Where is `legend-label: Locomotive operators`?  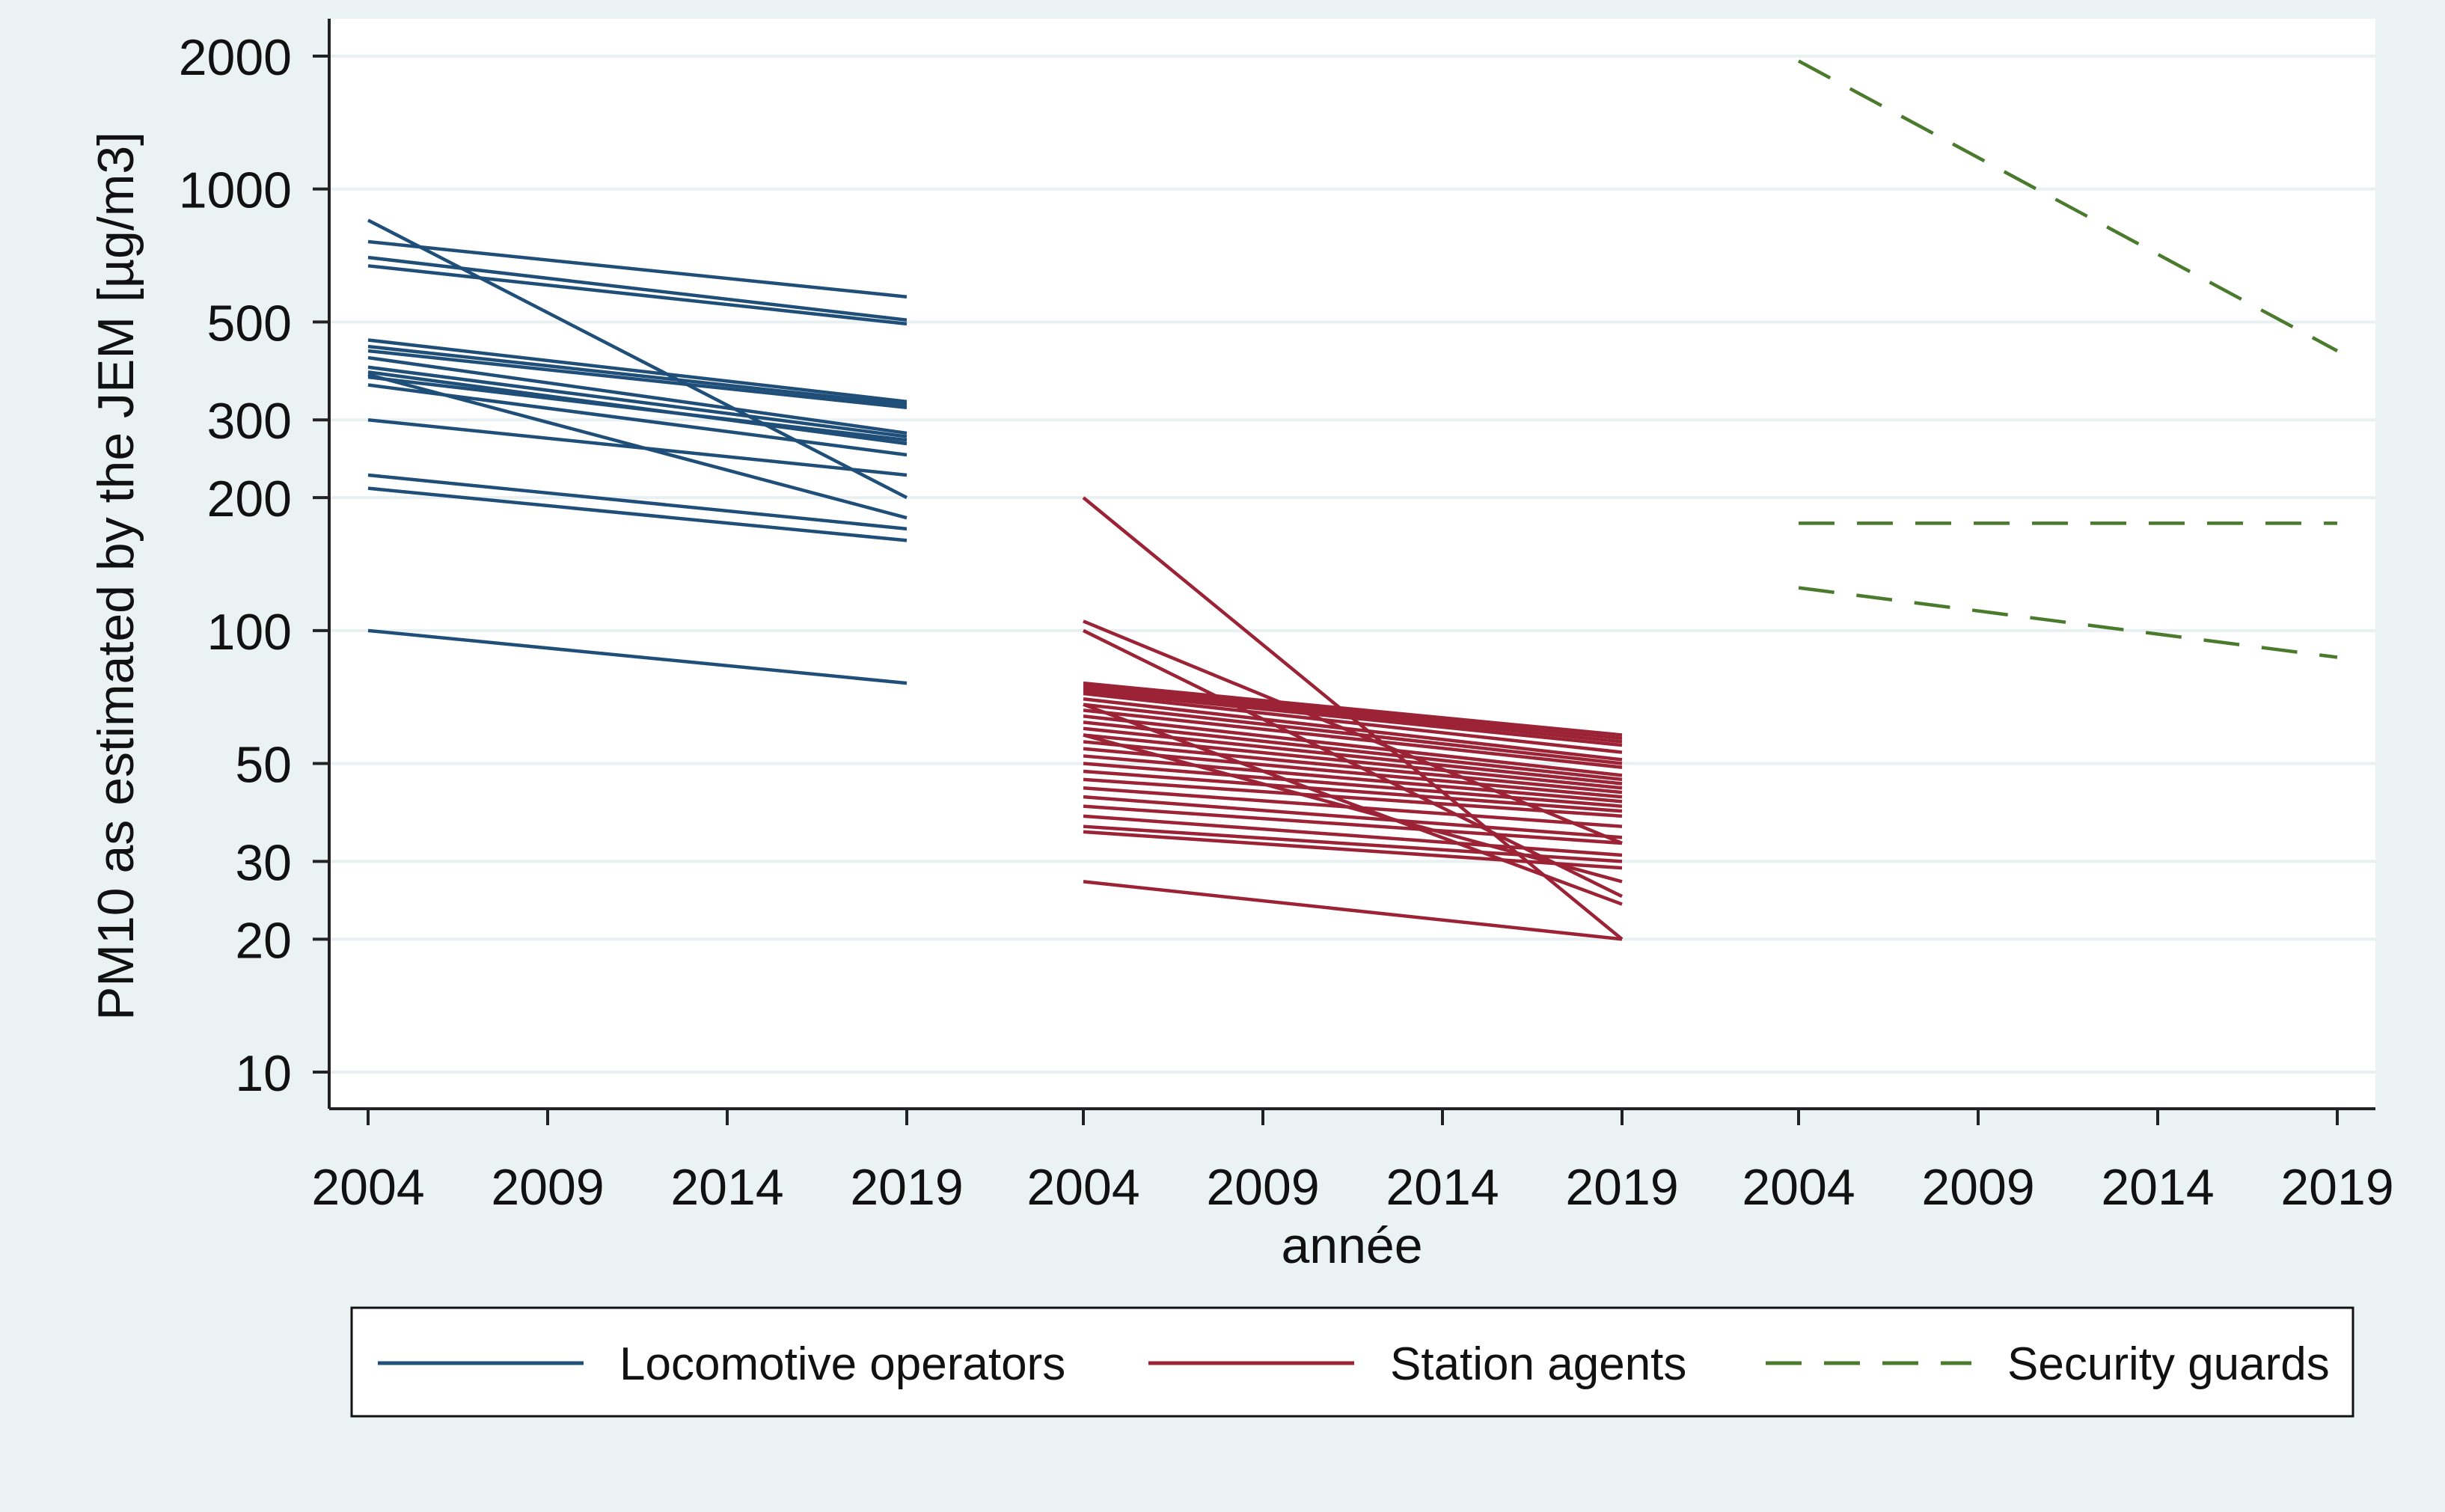 legend-label: Locomotive operators is located at coordinates (842, 1364).